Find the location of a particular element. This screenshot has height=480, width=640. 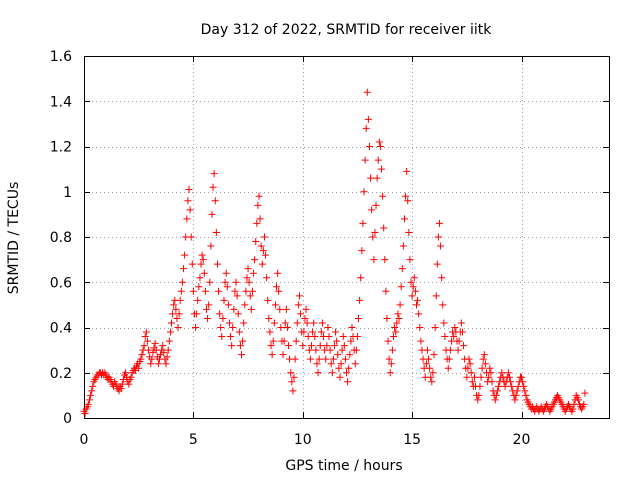

x-tick-label: 0 is located at coordinates (84, 440).